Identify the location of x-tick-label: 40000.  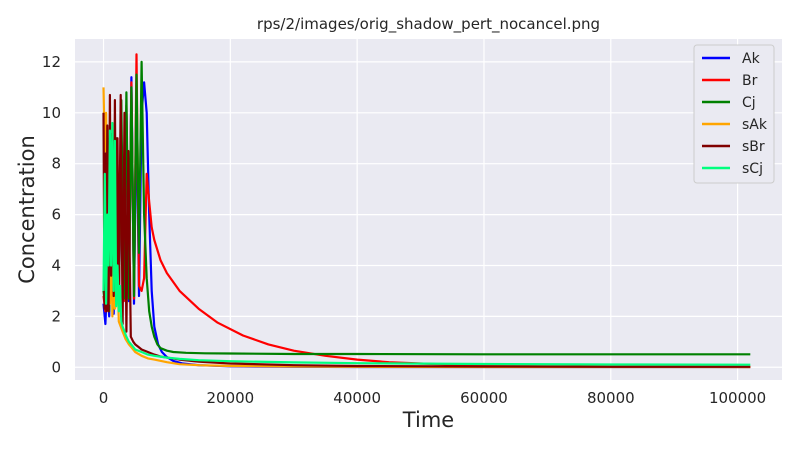
(357, 398).